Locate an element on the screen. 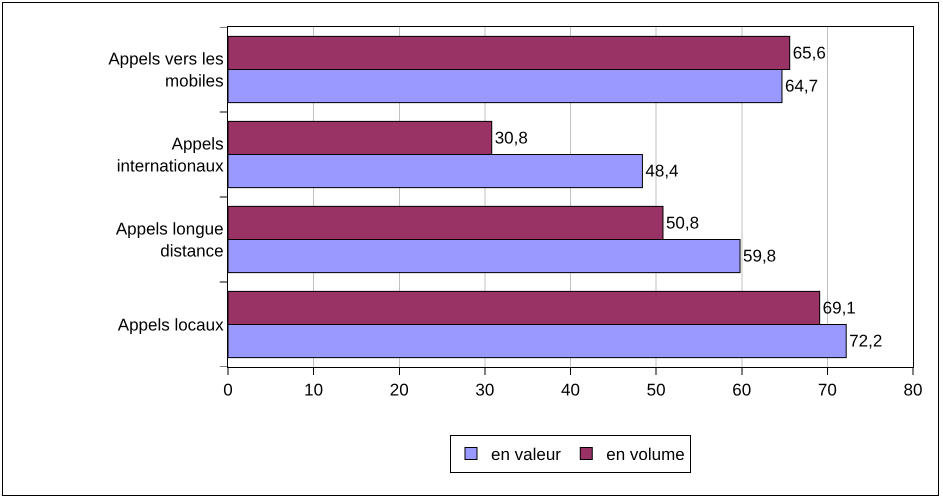 The height and width of the screenshot is (500, 943). x-tick-label: 30 is located at coordinates (484, 390).